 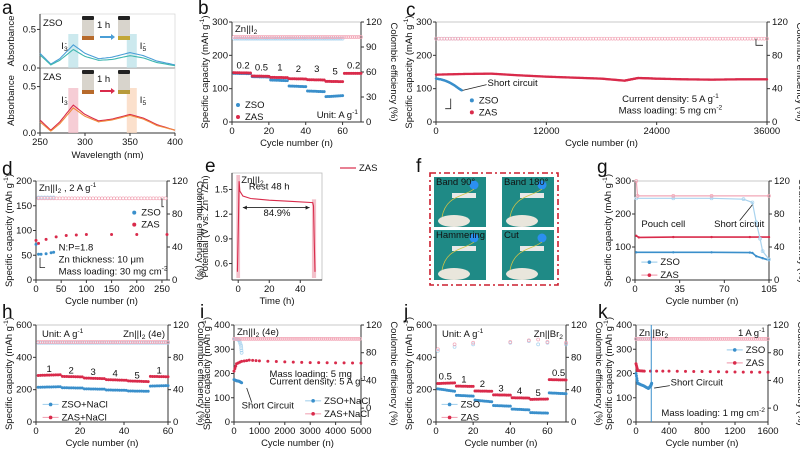 I want to click on annotation: Zn thickness: 10 μm, so click(x=101, y=259).